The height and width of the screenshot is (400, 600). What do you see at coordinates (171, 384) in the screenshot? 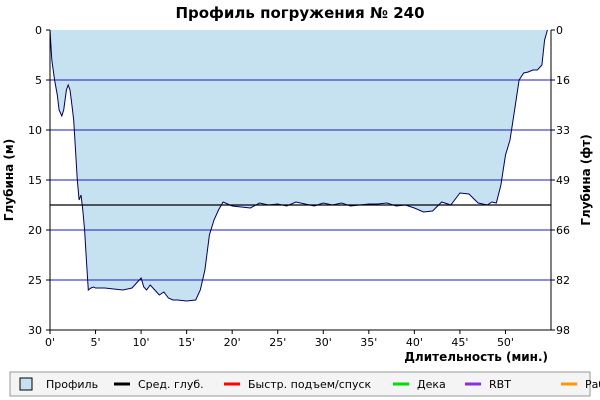
I see `legend-label: Сред. глуб.` at bounding box center [171, 384].